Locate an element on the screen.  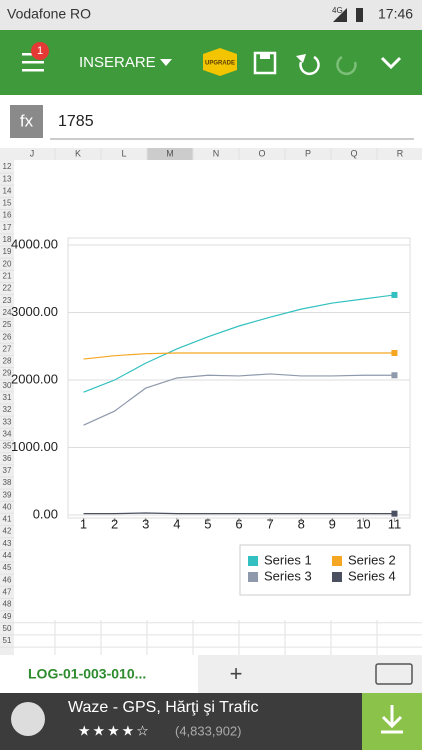
row-label: 51 is located at coordinates (7, 640).